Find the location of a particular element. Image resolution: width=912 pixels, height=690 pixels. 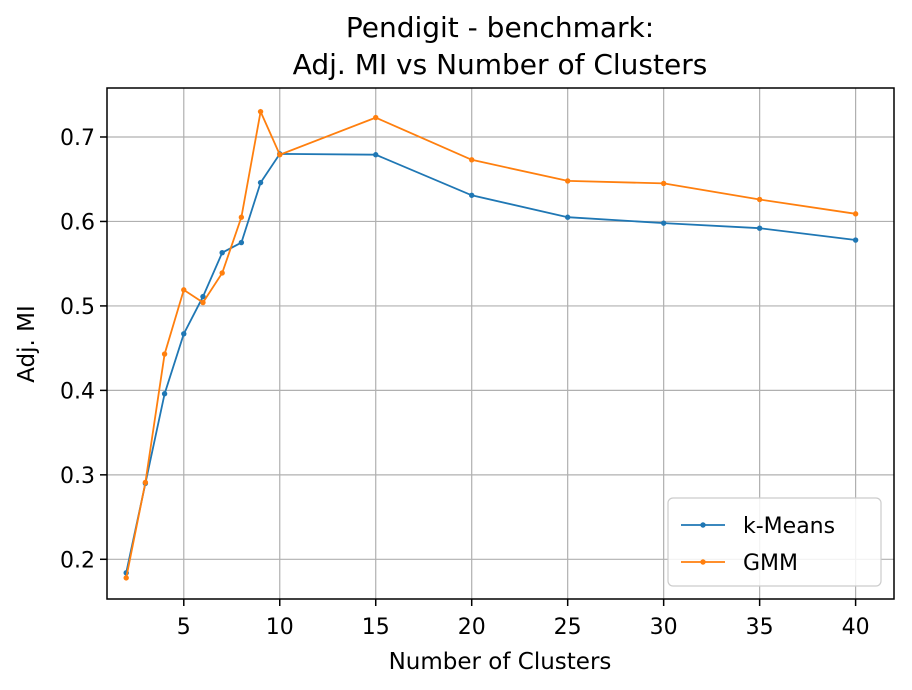

x-tick-label: 5 is located at coordinates (184, 627).